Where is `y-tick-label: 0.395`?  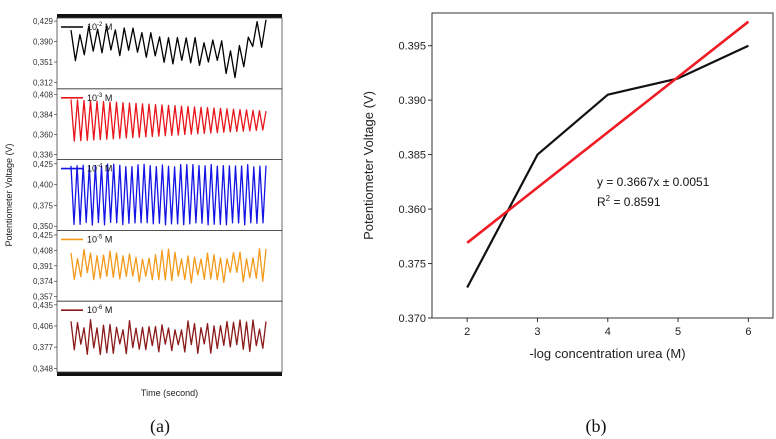
y-tick-label: 0.395 is located at coordinates (412, 47).